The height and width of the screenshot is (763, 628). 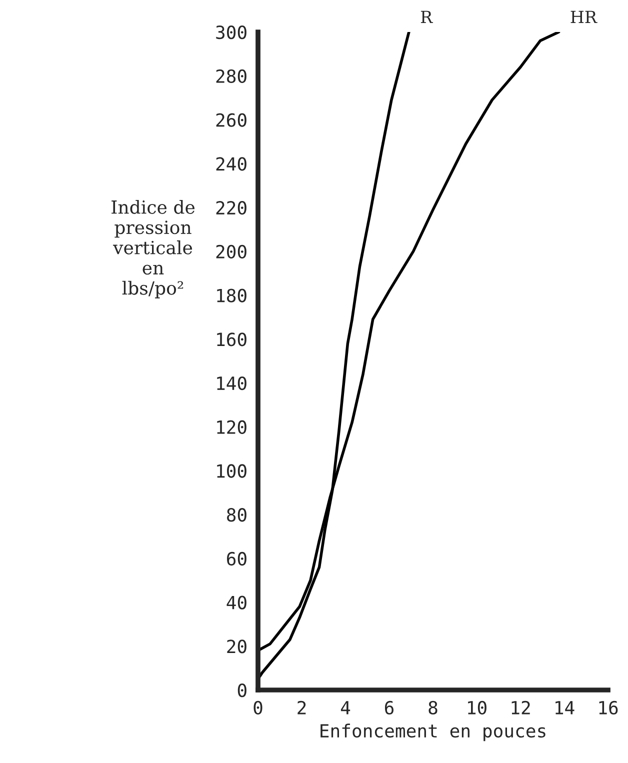 What do you see at coordinates (231, 251) in the screenshot?
I see `y-tick-label: 200` at bounding box center [231, 251].